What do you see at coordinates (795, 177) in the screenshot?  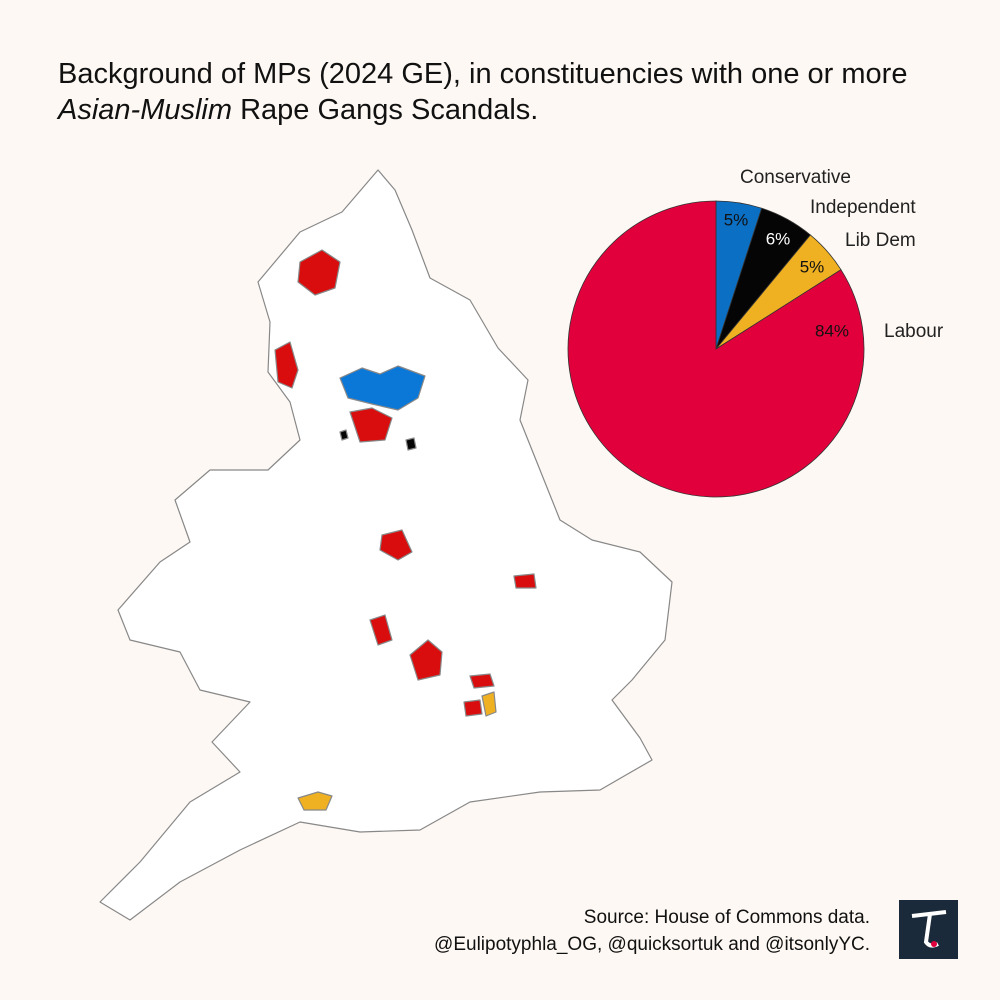 I see `category-label: Conservative` at bounding box center [795, 177].